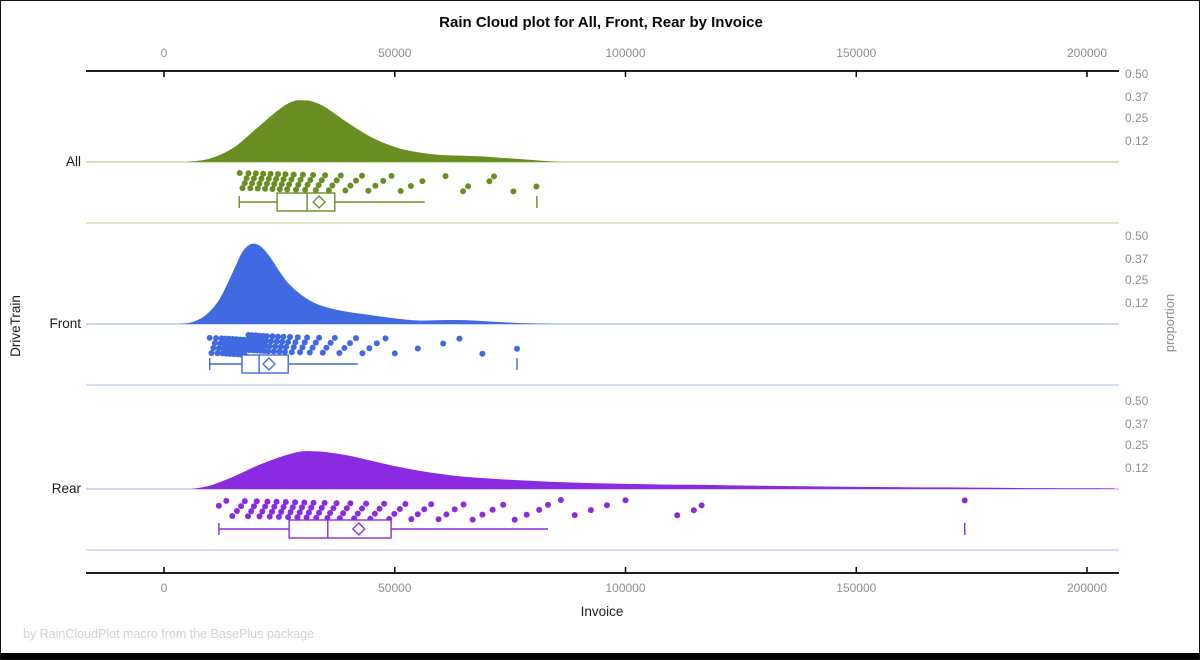  I want to click on x-axis-top-tick-label: 0, so click(164, 53).